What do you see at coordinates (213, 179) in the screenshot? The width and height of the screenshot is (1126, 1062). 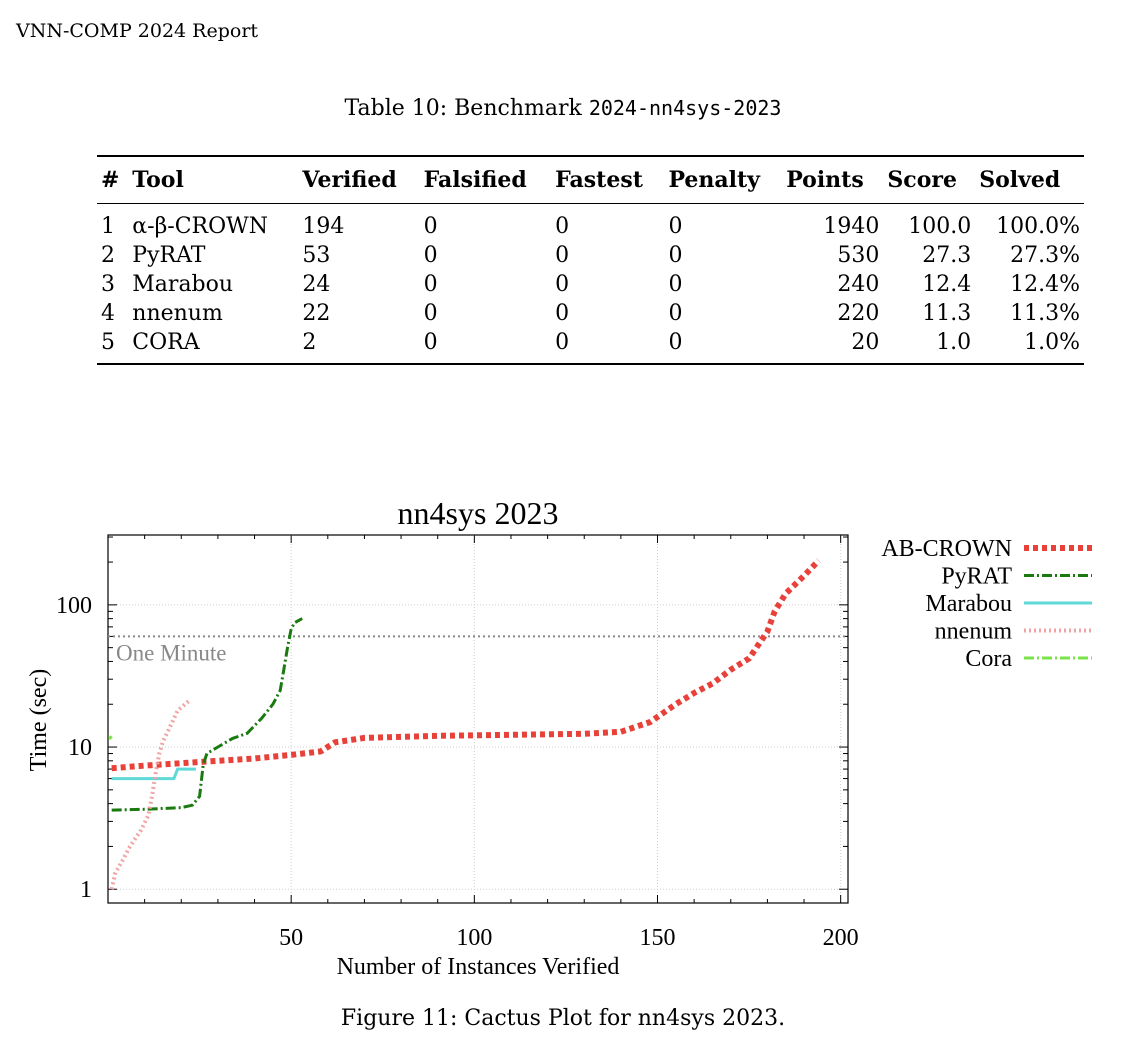 I see `col-tool: Tool` at bounding box center [213, 179].